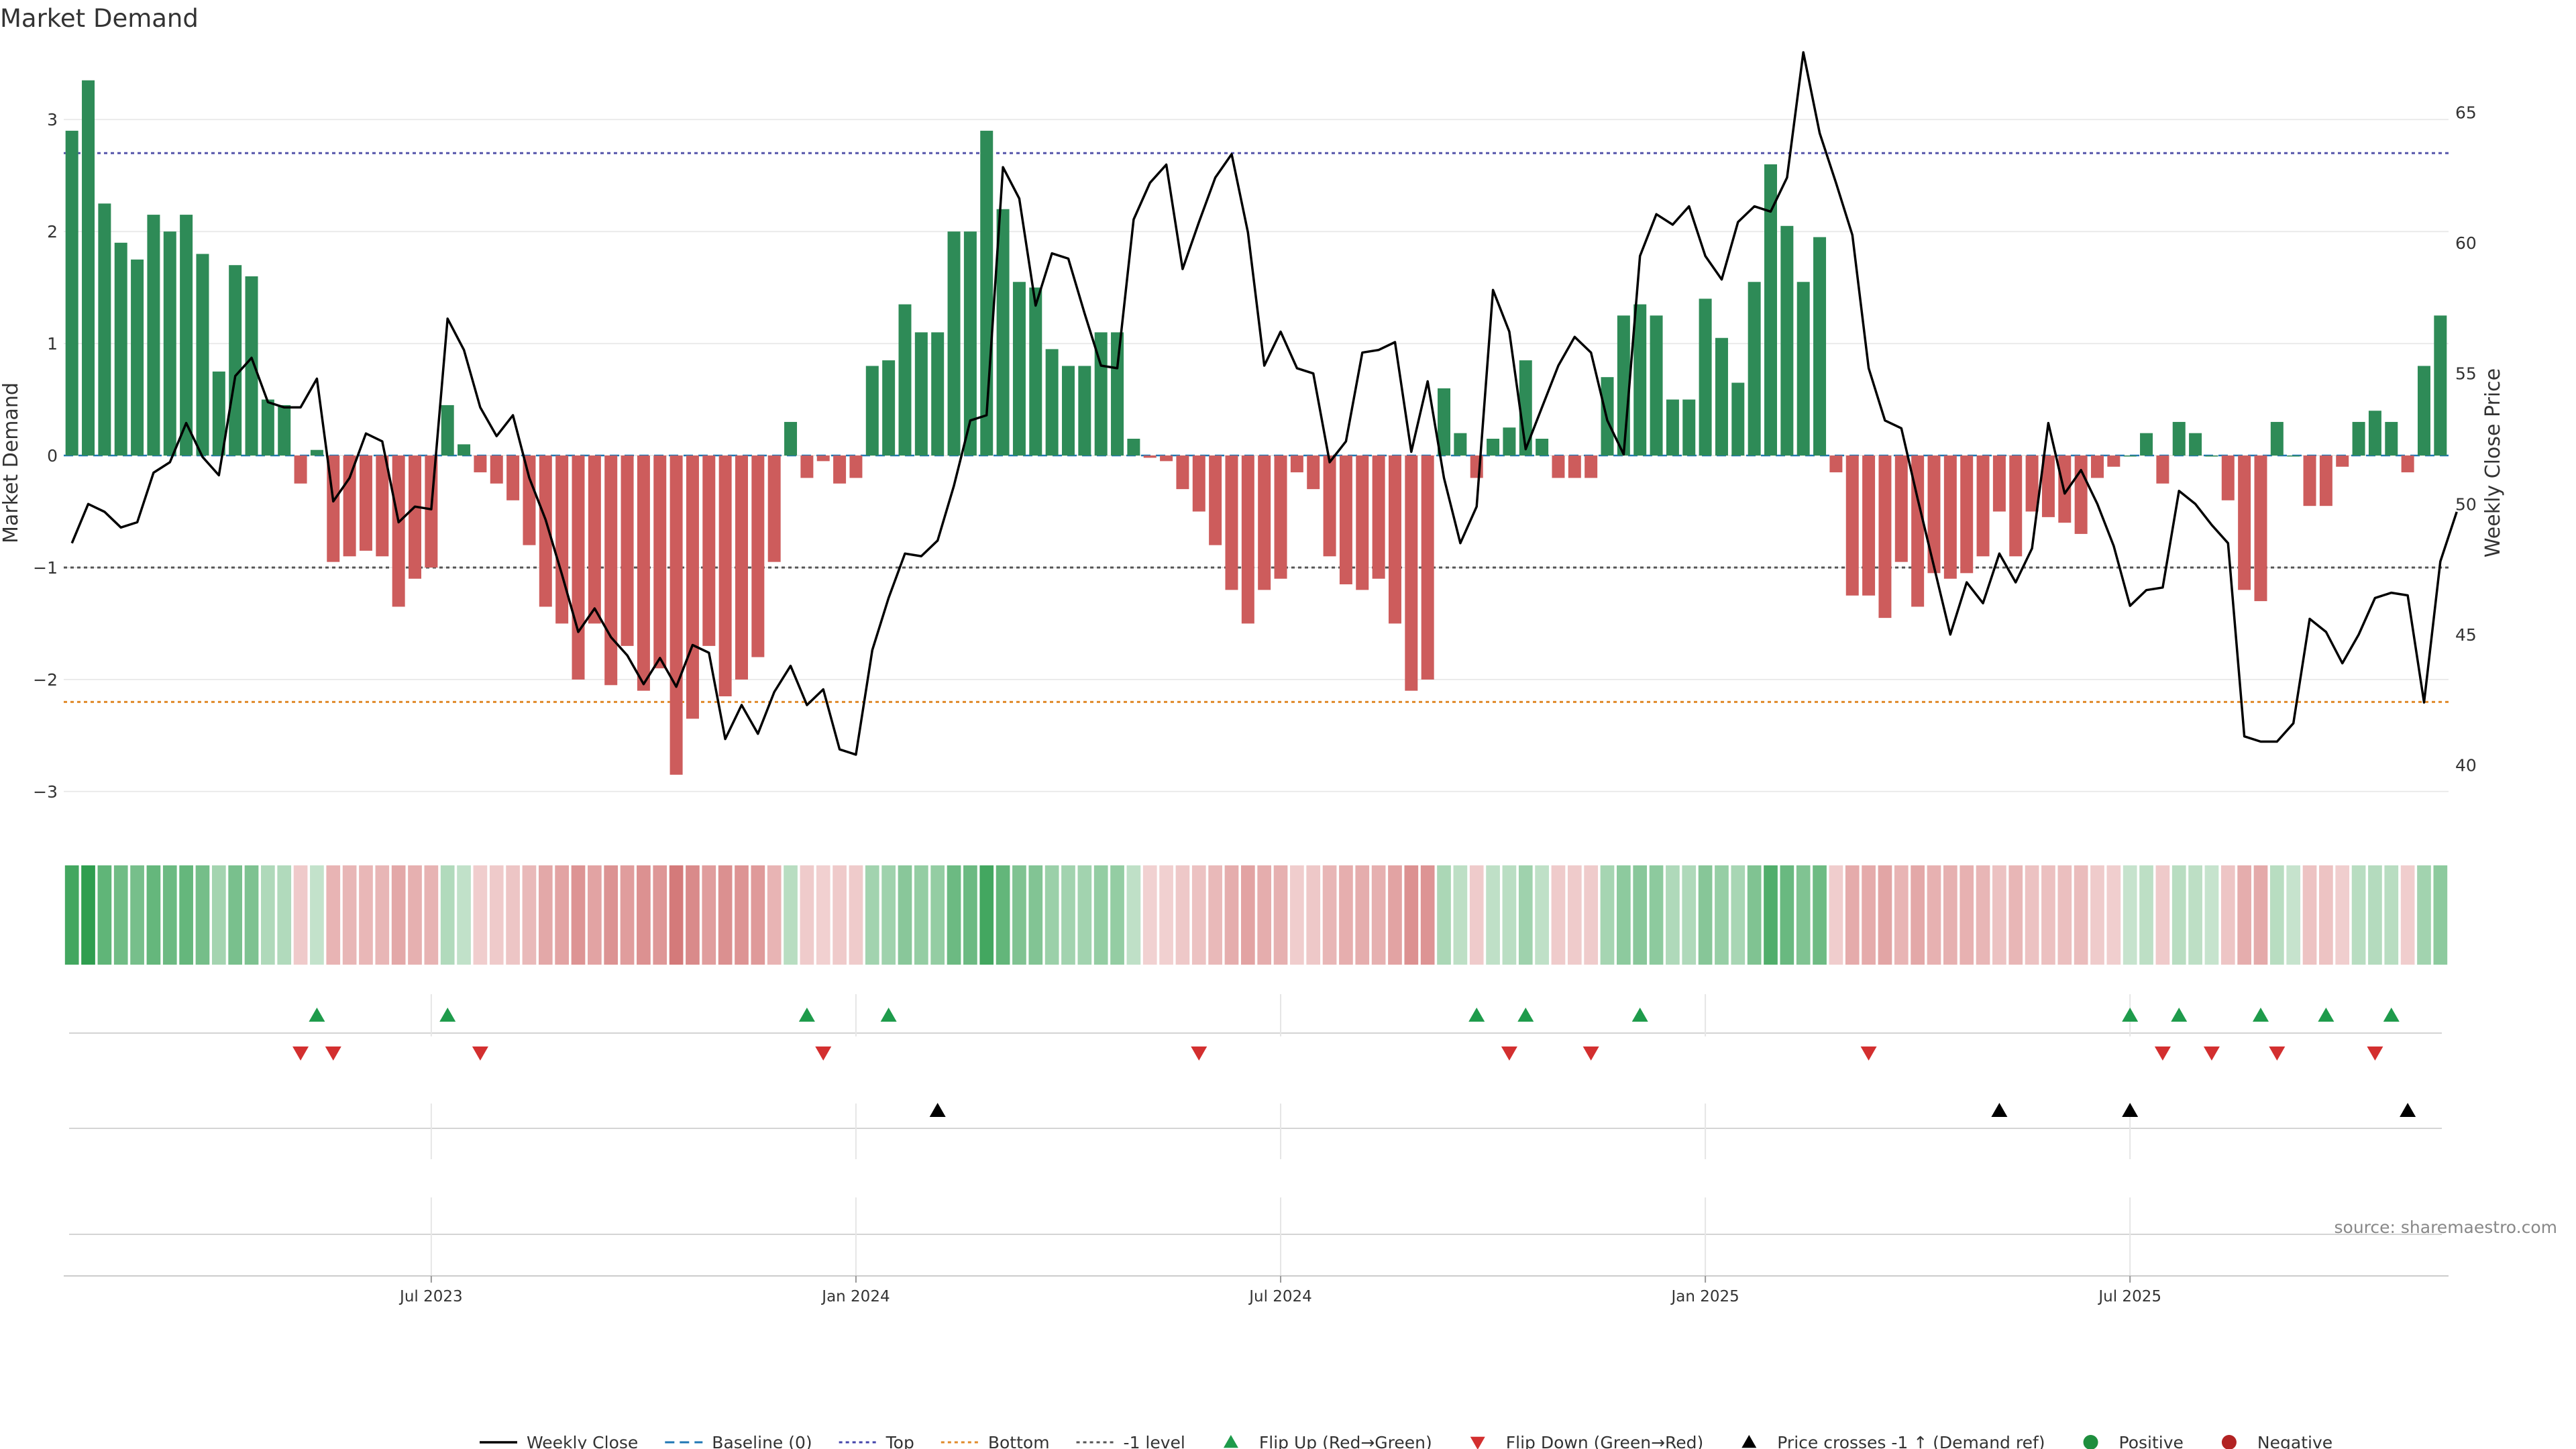 The image size is (2576, 1449). I want to click on y-tick-label: 1, so click(52, 344).